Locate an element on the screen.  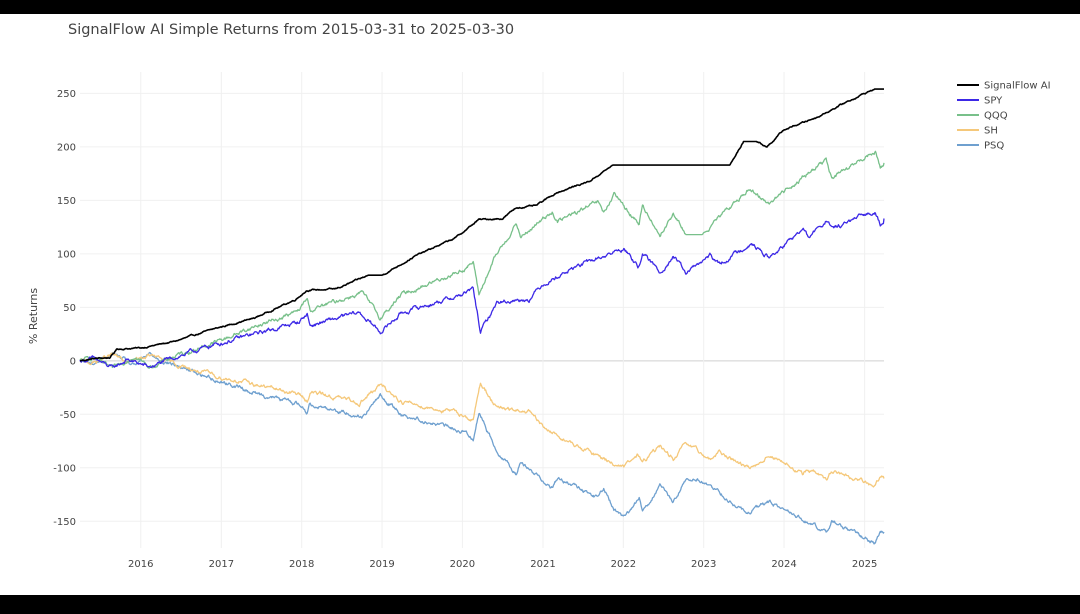
x-tick-label: 2025 is located at coordinates (864, 564).